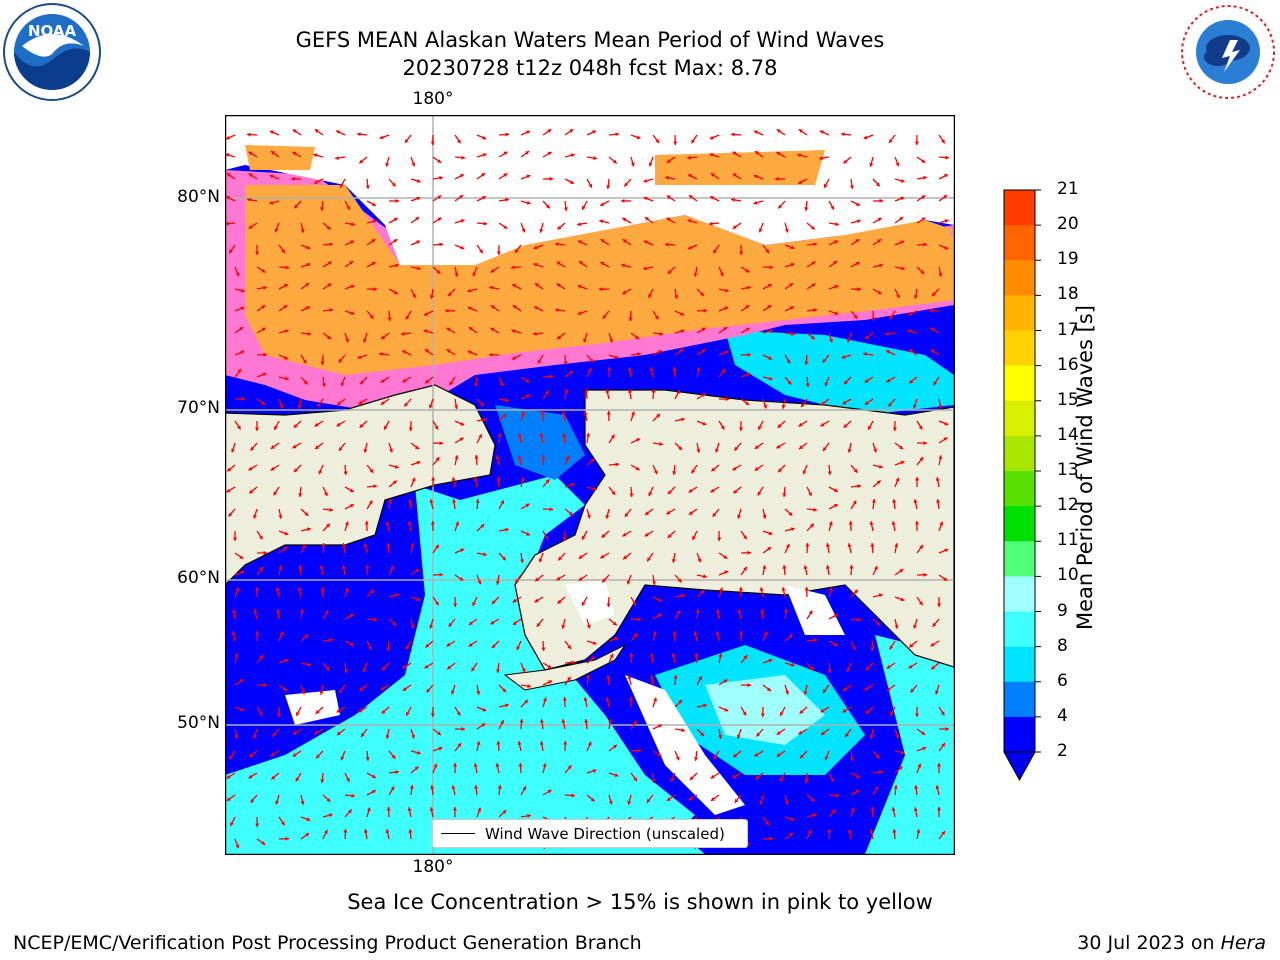  What do you see at coordinates (1019, 383) in the screenshot?
I see `colorbar-segment` at bounding box center [1019, 383].